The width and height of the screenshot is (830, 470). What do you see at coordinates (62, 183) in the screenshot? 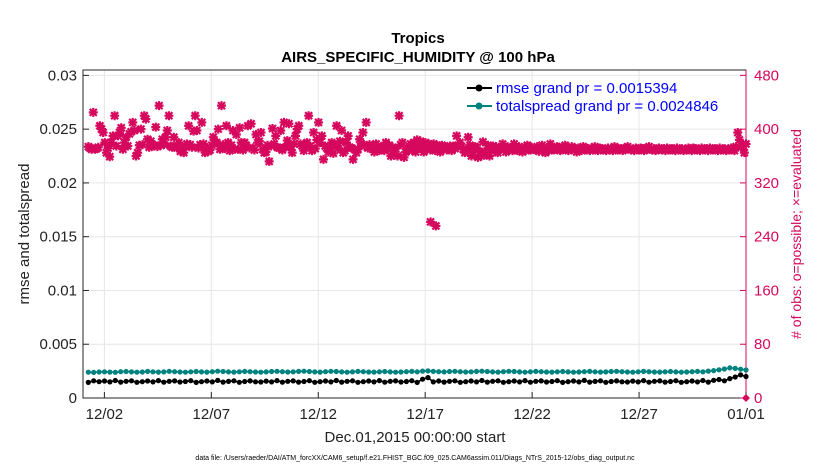
I see `y-tick-label: 0.02` at bounding box center [62, 183].